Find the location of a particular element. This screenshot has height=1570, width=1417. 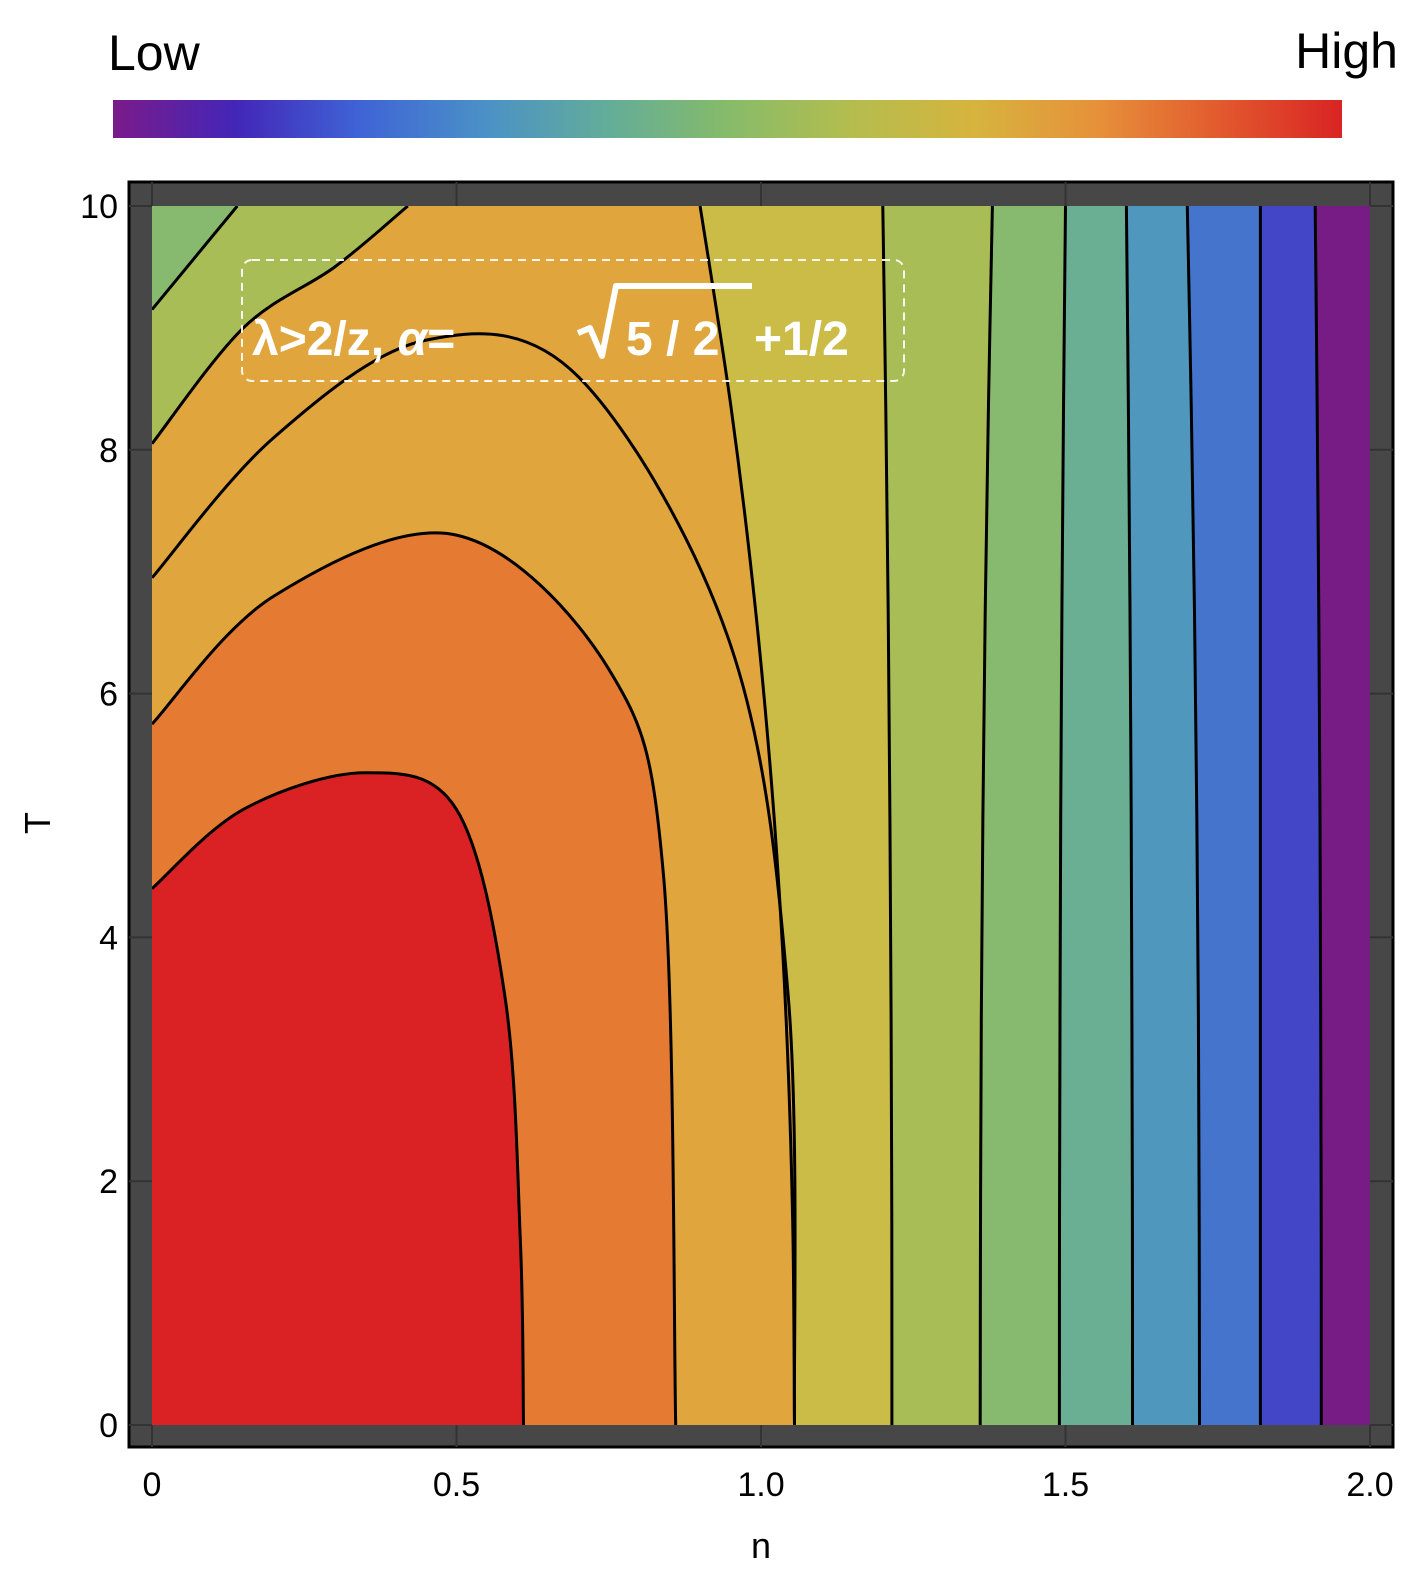

x-tick-label: 2.0 is located at coordinates (1369, 1485).